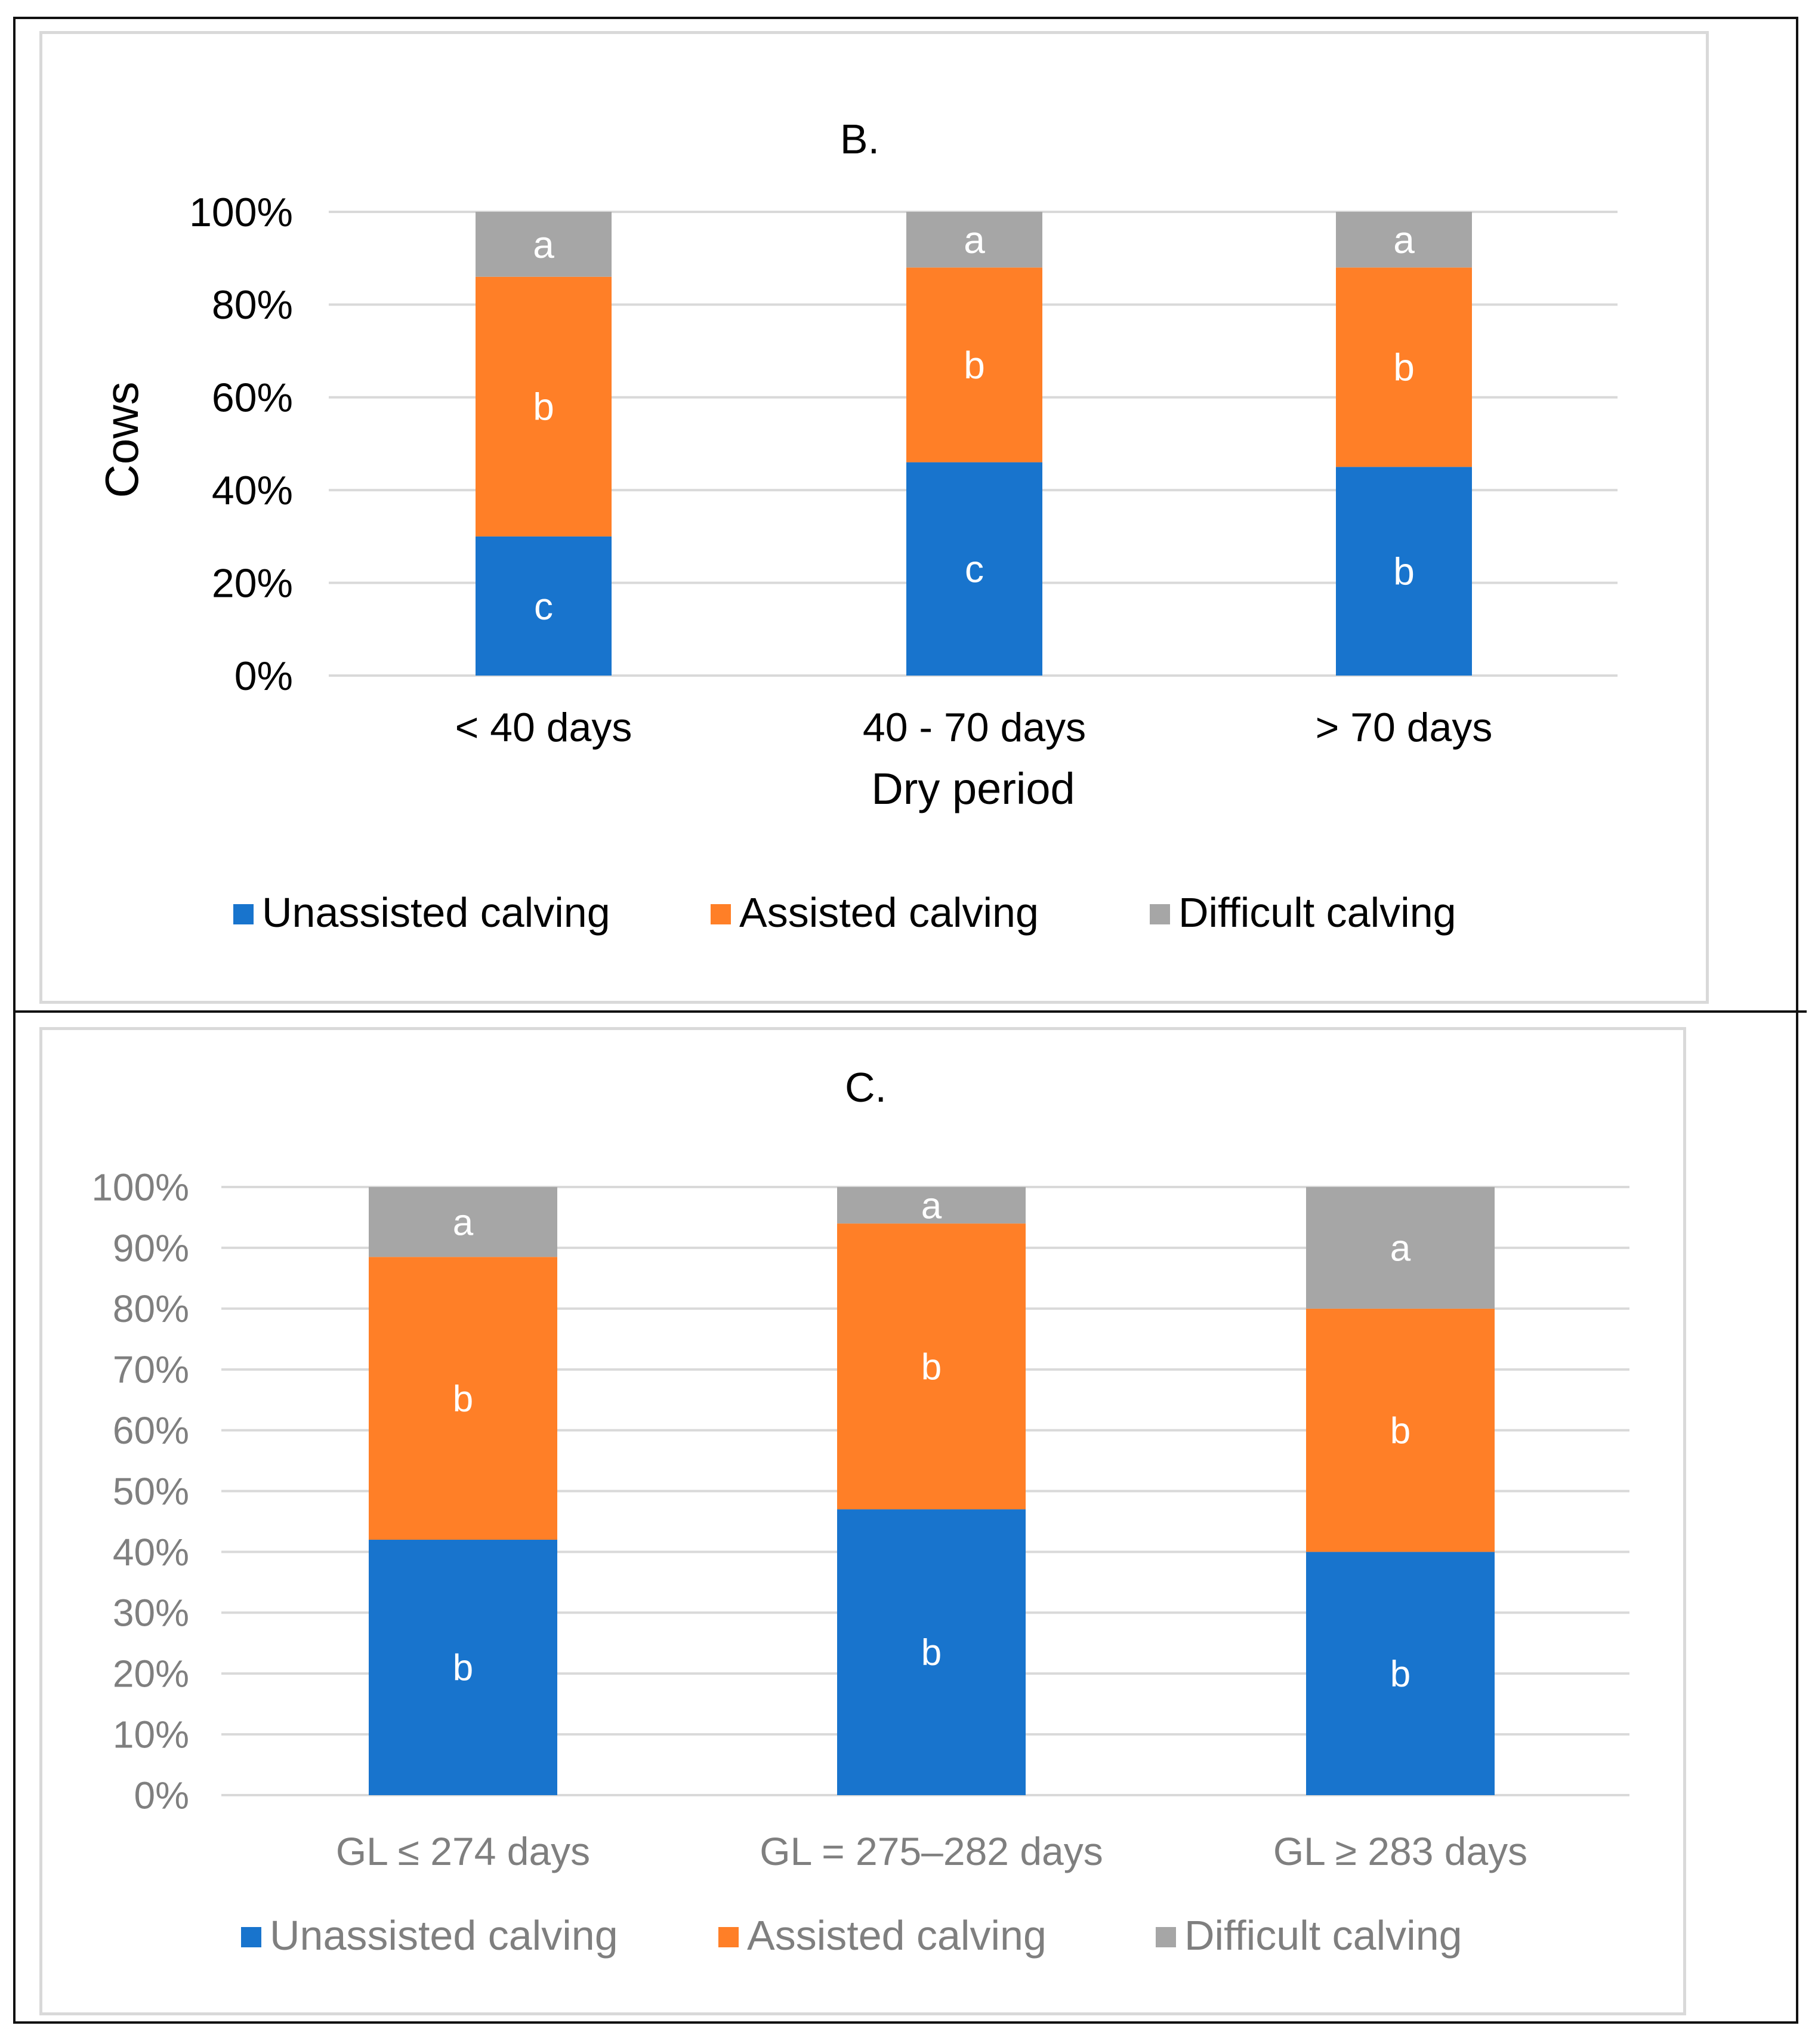 Image resolution: width=1818 pixels, height=2044 pixels. I want to click on y-tick-label: 90%, so click(151, 1247).